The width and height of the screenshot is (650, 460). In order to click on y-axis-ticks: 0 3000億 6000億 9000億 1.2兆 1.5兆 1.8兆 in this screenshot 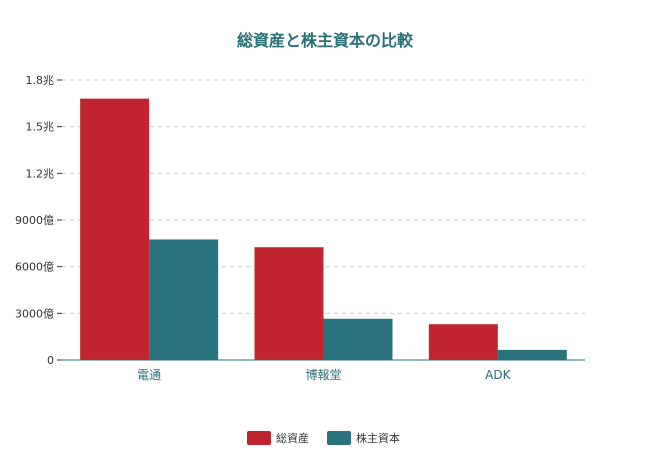, I will do `click(38, 220)`.